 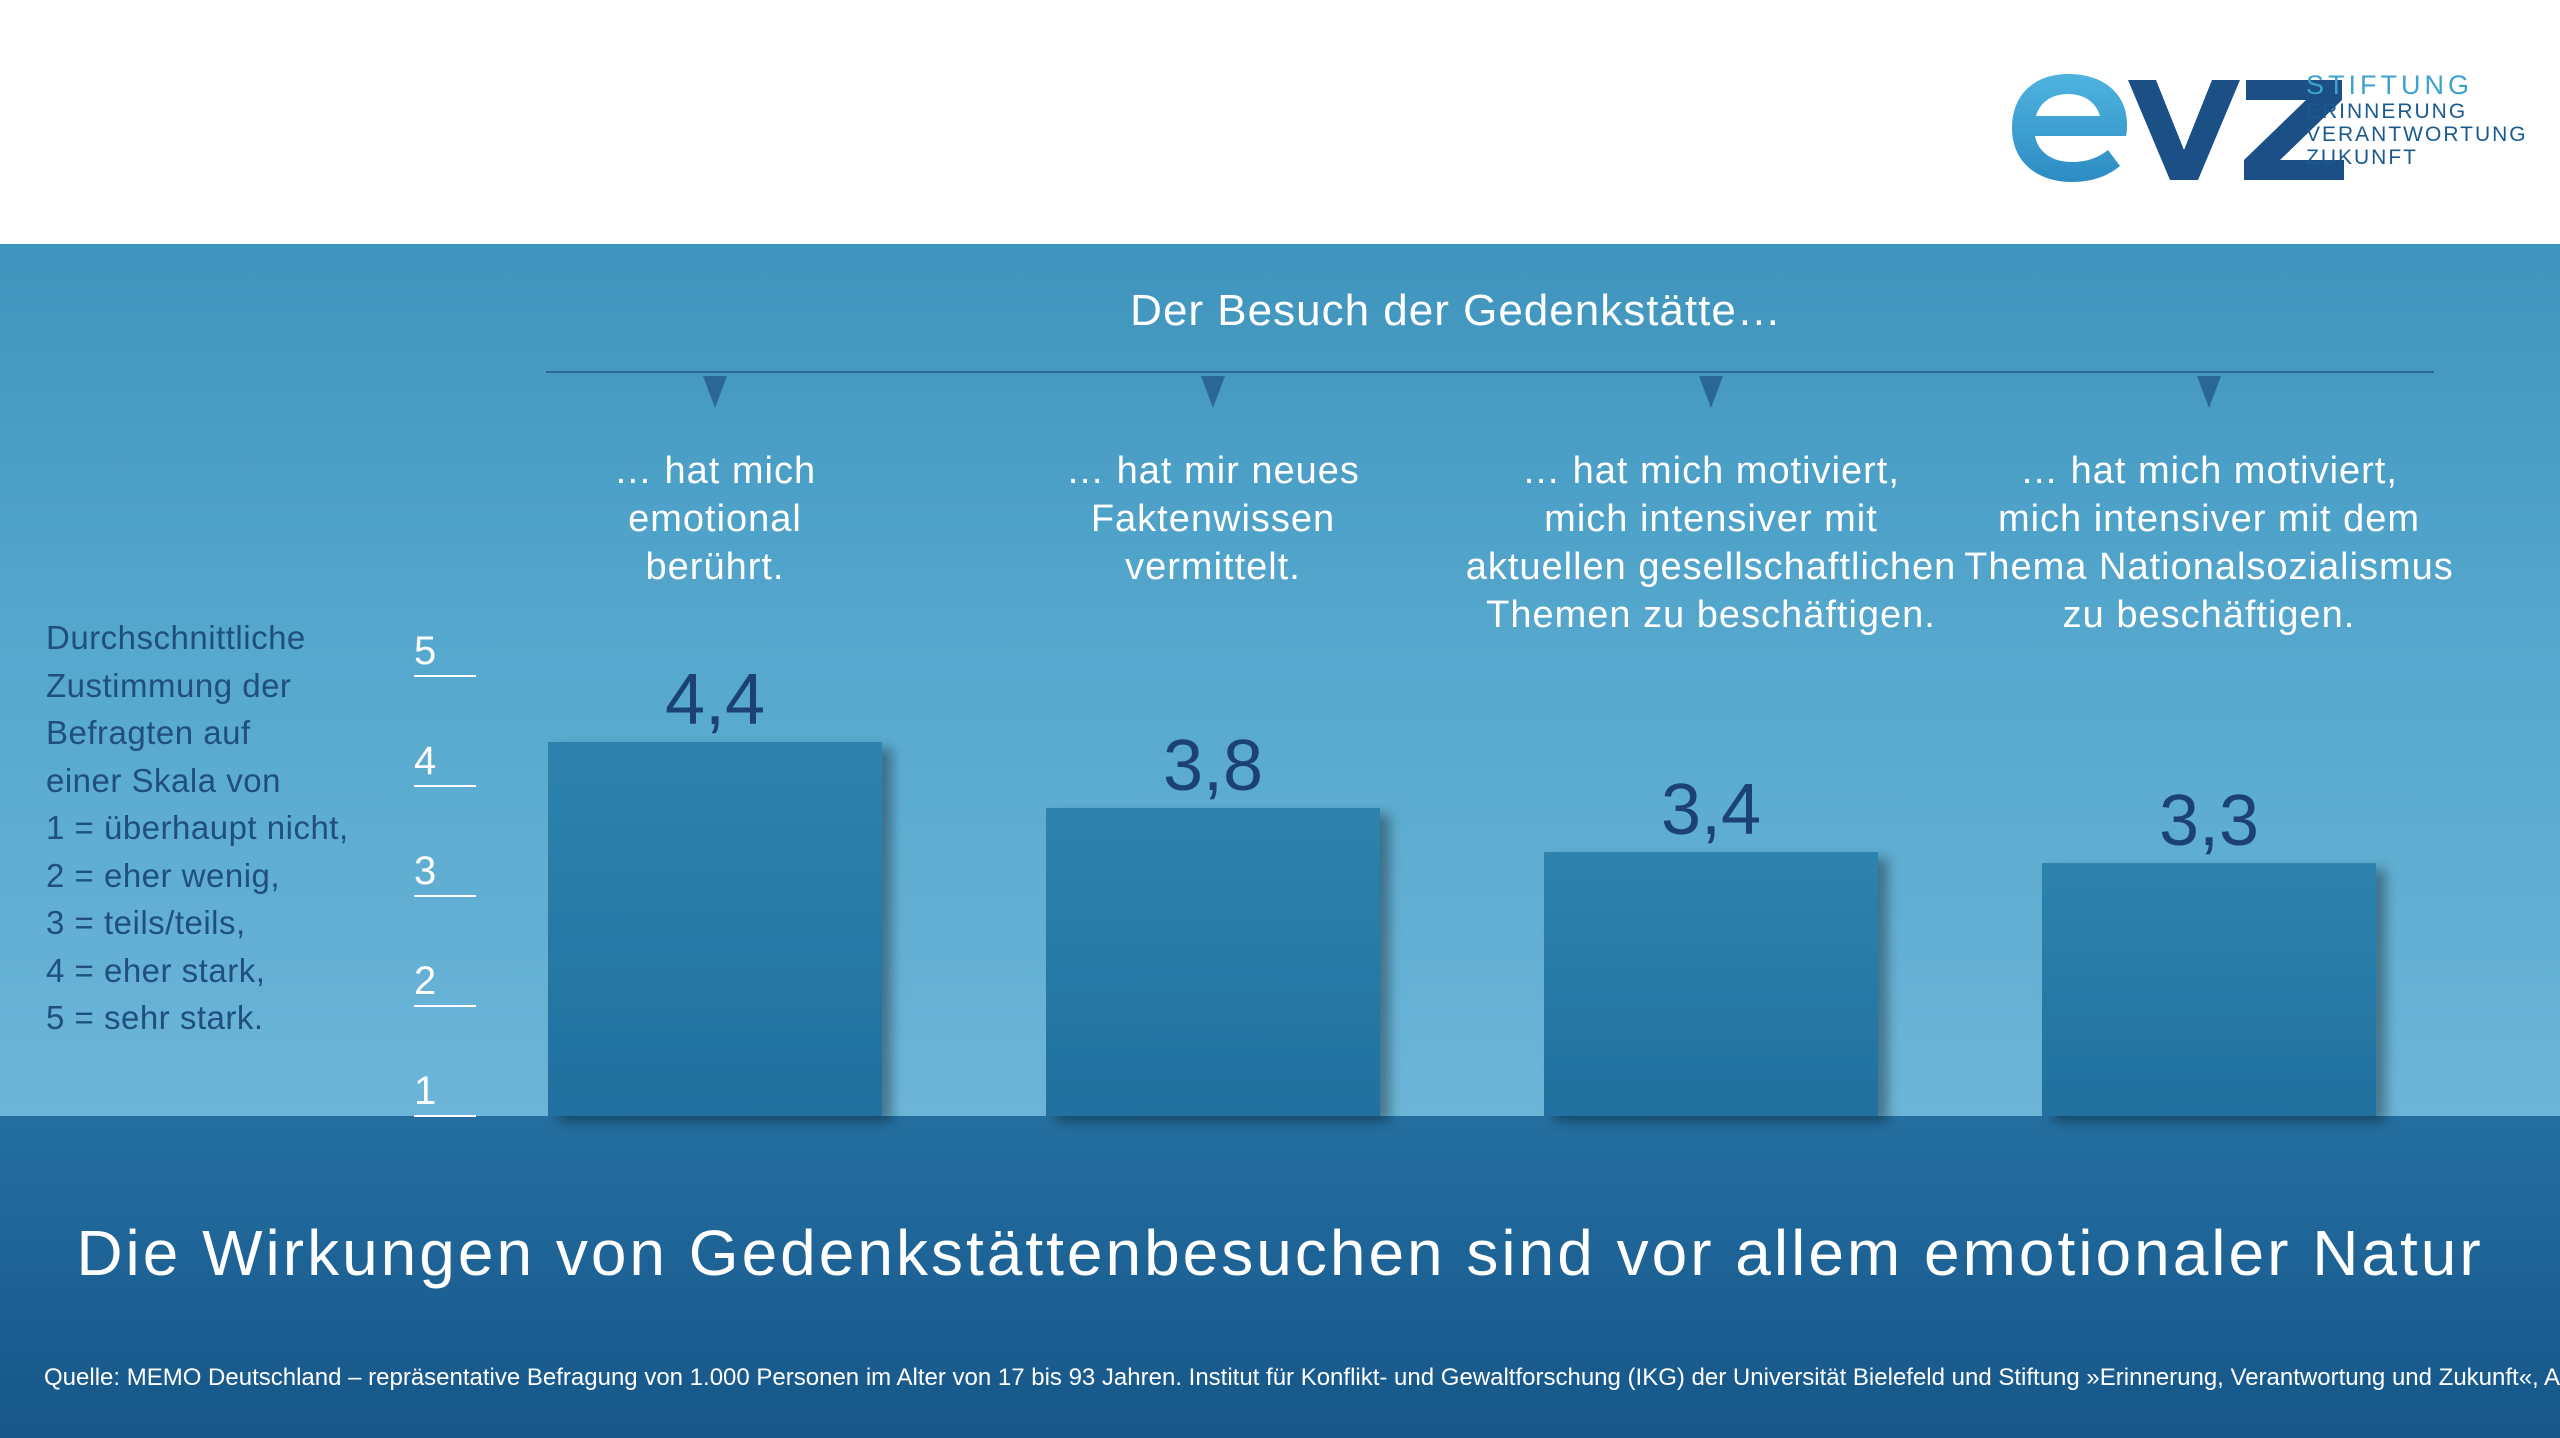 I want to click on category-label-line: zu beschäftigen., so click(x=2209, y=615).